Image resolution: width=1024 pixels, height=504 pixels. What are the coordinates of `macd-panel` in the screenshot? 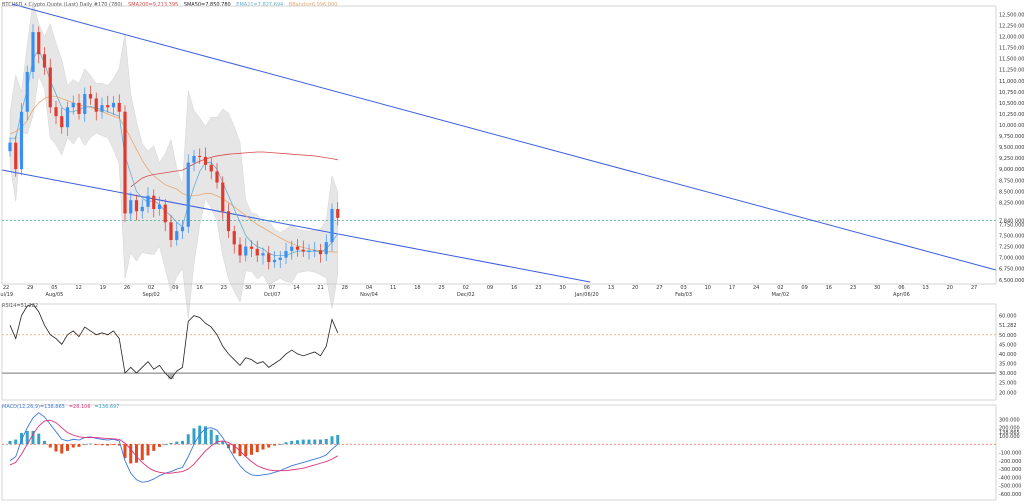 It's located at (499, 447).